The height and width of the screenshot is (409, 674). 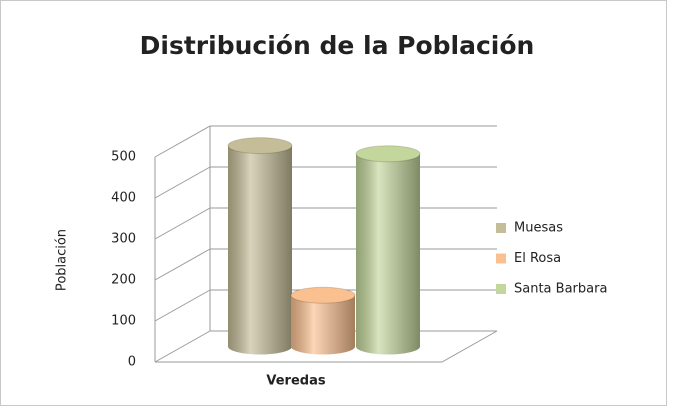 I want to click on legend-label: Santa Barbara, so click(x=560, y=289).